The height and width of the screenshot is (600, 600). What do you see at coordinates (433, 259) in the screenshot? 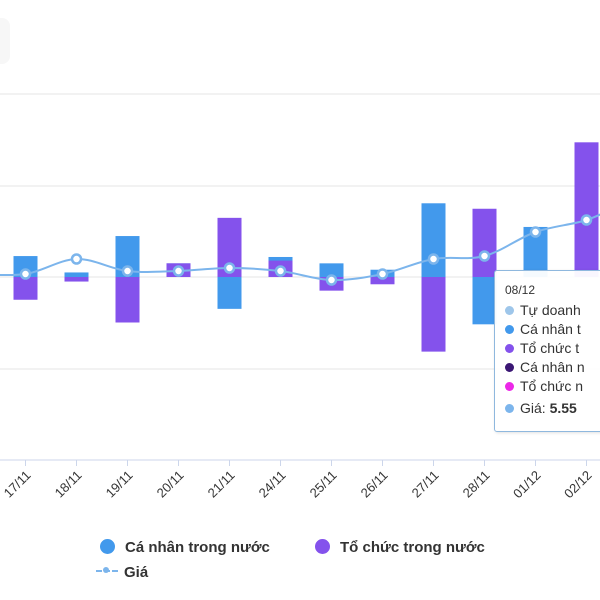
I see `price-point-27/11` at bounding box center [433, 259].